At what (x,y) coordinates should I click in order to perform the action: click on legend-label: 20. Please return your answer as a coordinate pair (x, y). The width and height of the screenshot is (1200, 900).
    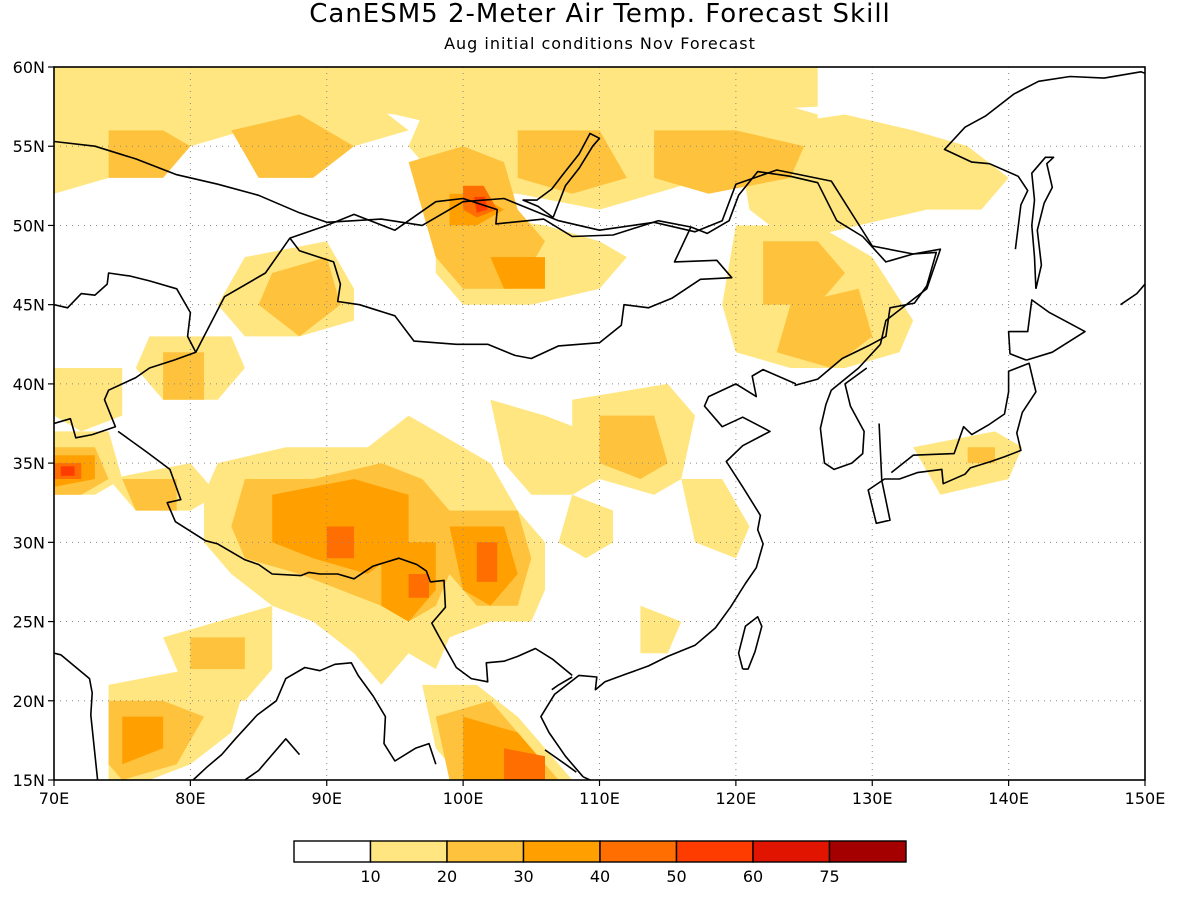
    Looking at the image, I should click on (447, 876).